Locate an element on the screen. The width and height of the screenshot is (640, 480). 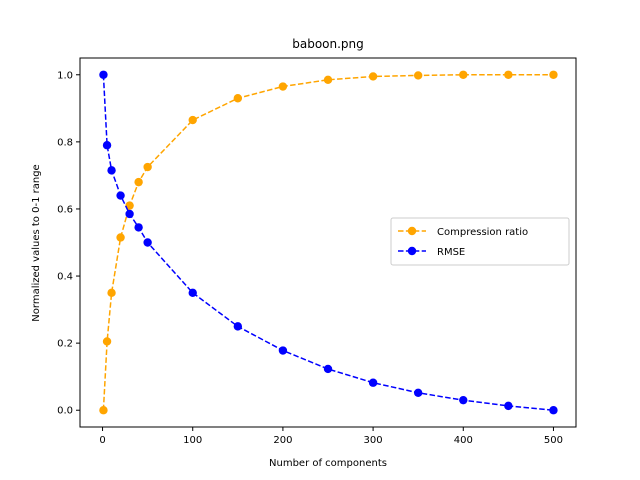
legend-marker-rmse is located at coordinates (412, 251).